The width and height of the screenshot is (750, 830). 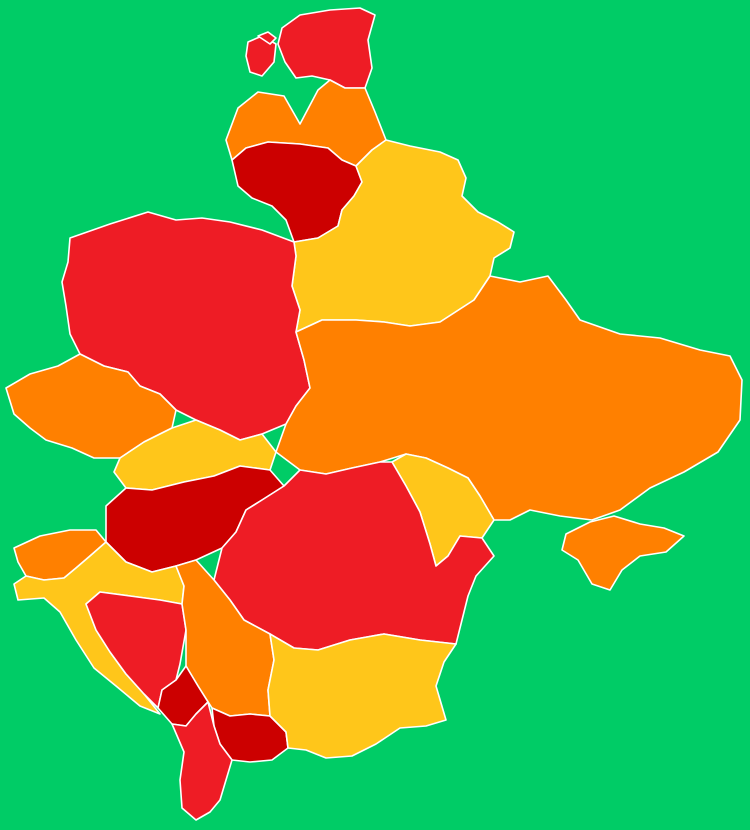 What do you see at coordinates (91, 406) in the screenshot?
I see `region-czechia` at bounding box center [91, 406].